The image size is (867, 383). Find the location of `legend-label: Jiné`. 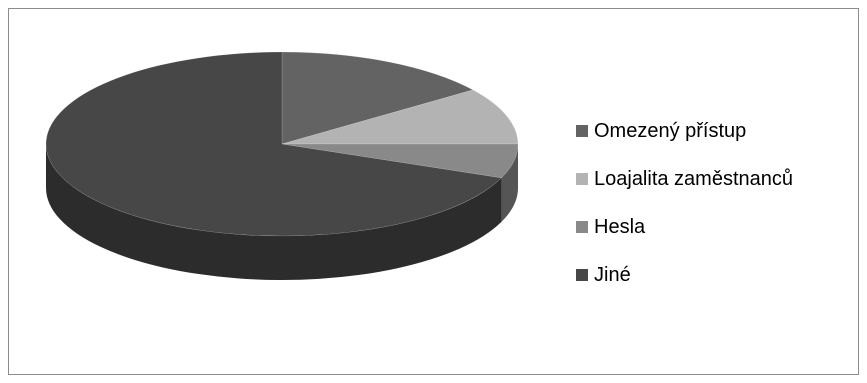

legend-label: Jiné is located at coordinates (612, 274).